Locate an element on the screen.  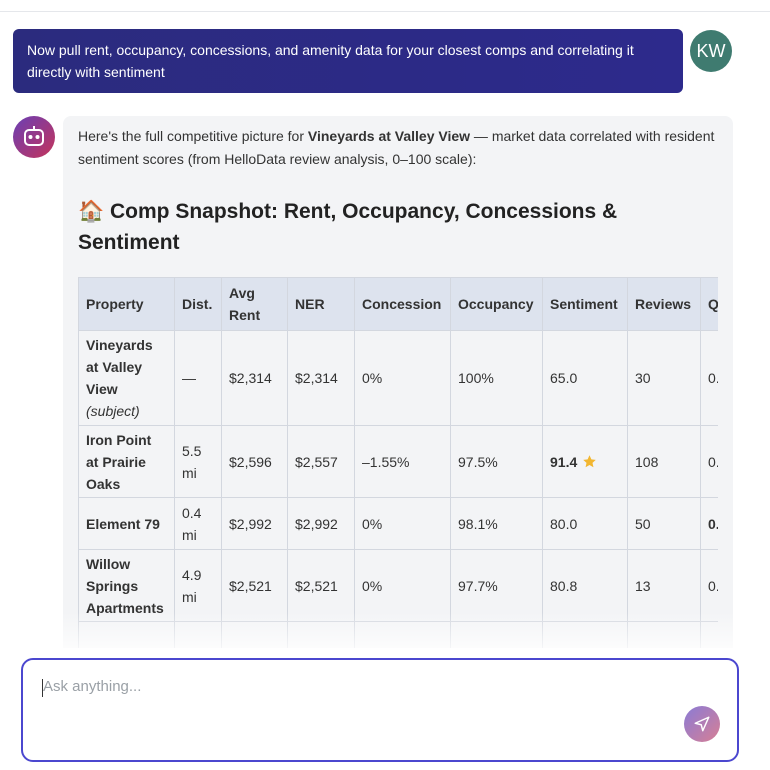
column-header: NER is located at coordinates (321, 304).